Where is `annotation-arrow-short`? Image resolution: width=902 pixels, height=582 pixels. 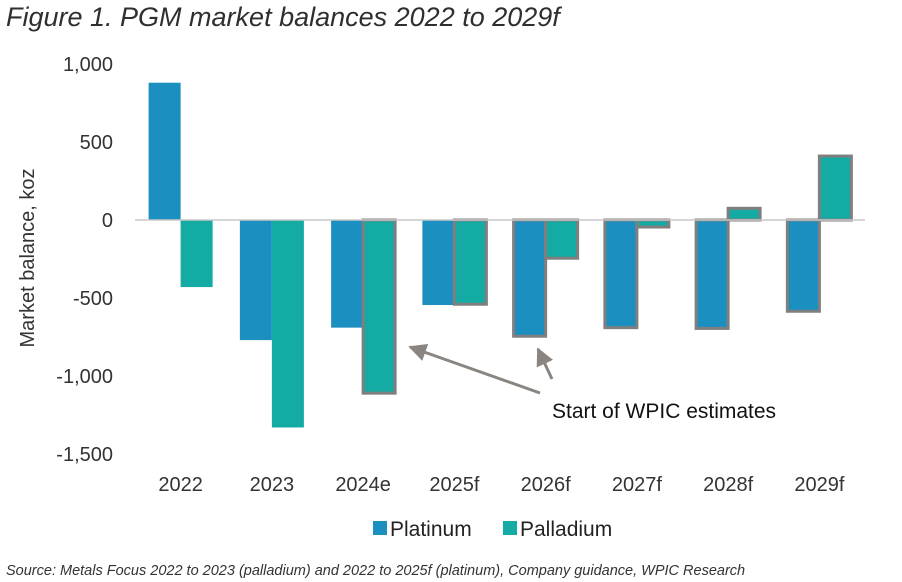 annotation-arrow-short is located at coordinates (545, 363).